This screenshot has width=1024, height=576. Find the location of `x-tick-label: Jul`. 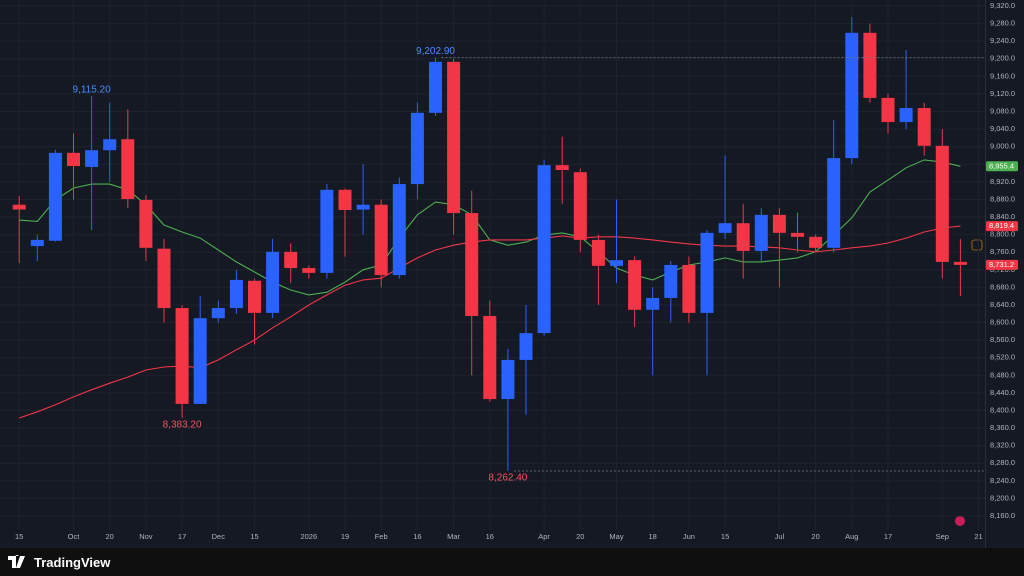

x-tick-label: Jul is located at coordinates (780, 536).